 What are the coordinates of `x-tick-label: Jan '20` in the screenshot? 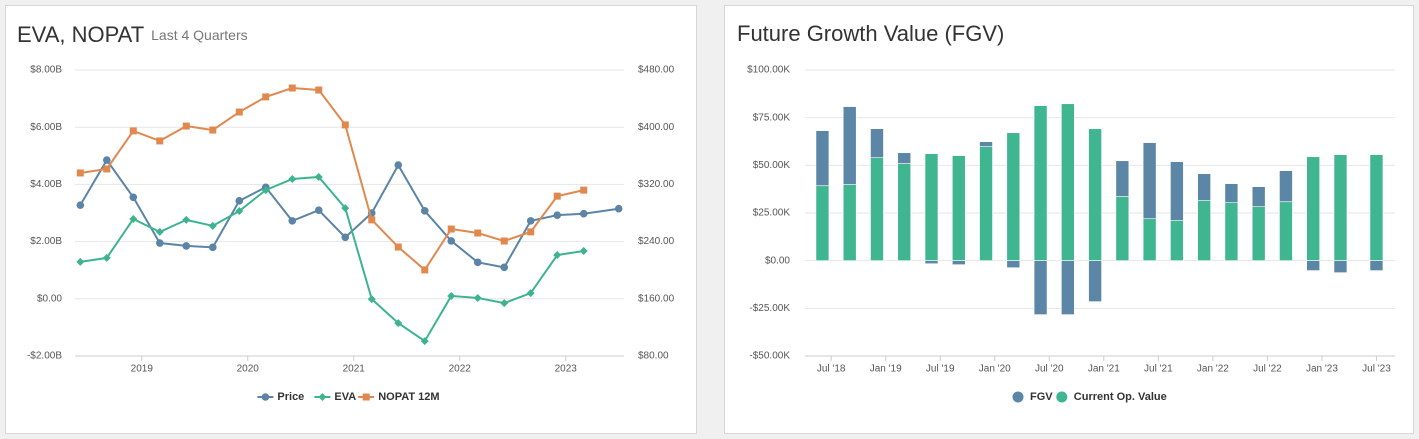 It's located at (995, 369).